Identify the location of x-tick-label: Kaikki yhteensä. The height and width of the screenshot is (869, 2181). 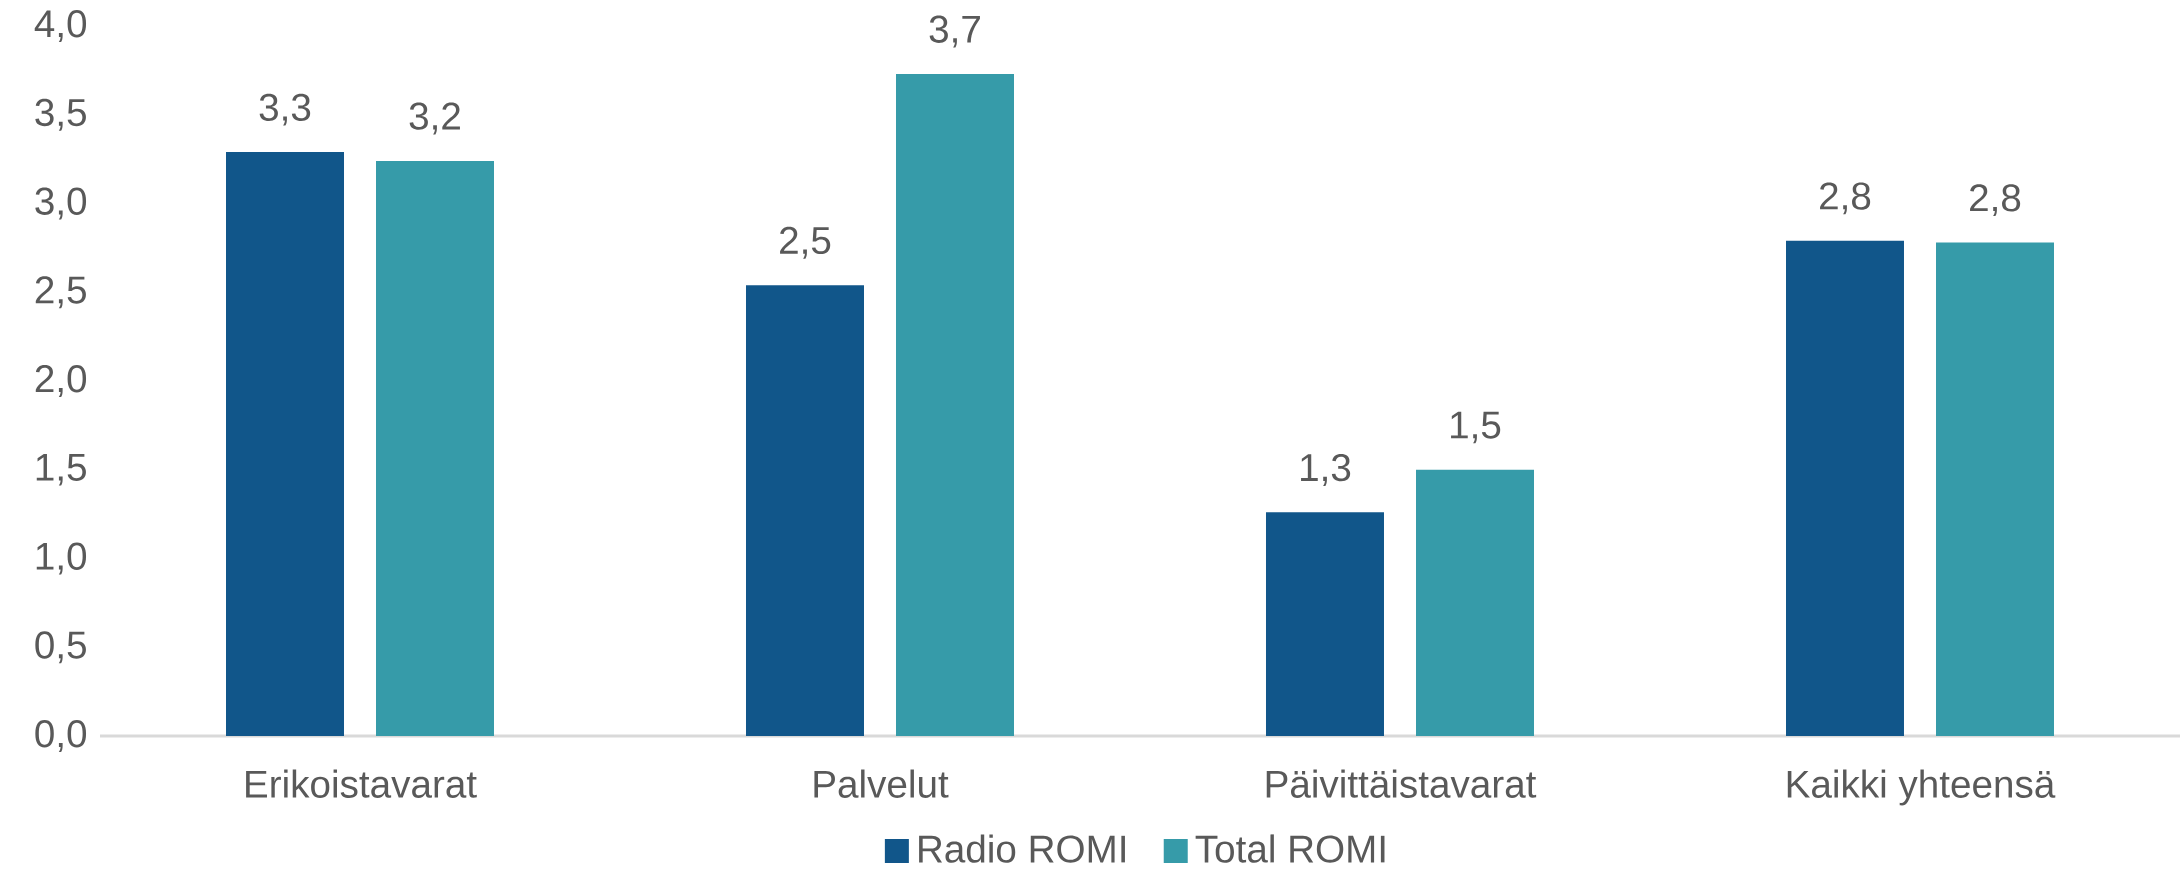
(1921, 787).